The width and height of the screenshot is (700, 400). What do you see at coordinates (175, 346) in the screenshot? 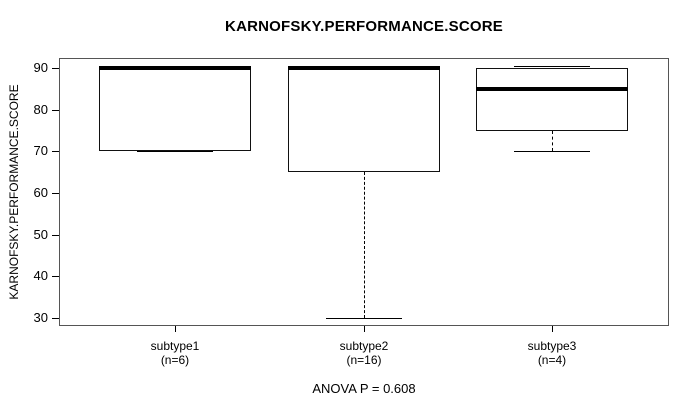
I see `category-name: subtype1` at bounding box center [175, 346].